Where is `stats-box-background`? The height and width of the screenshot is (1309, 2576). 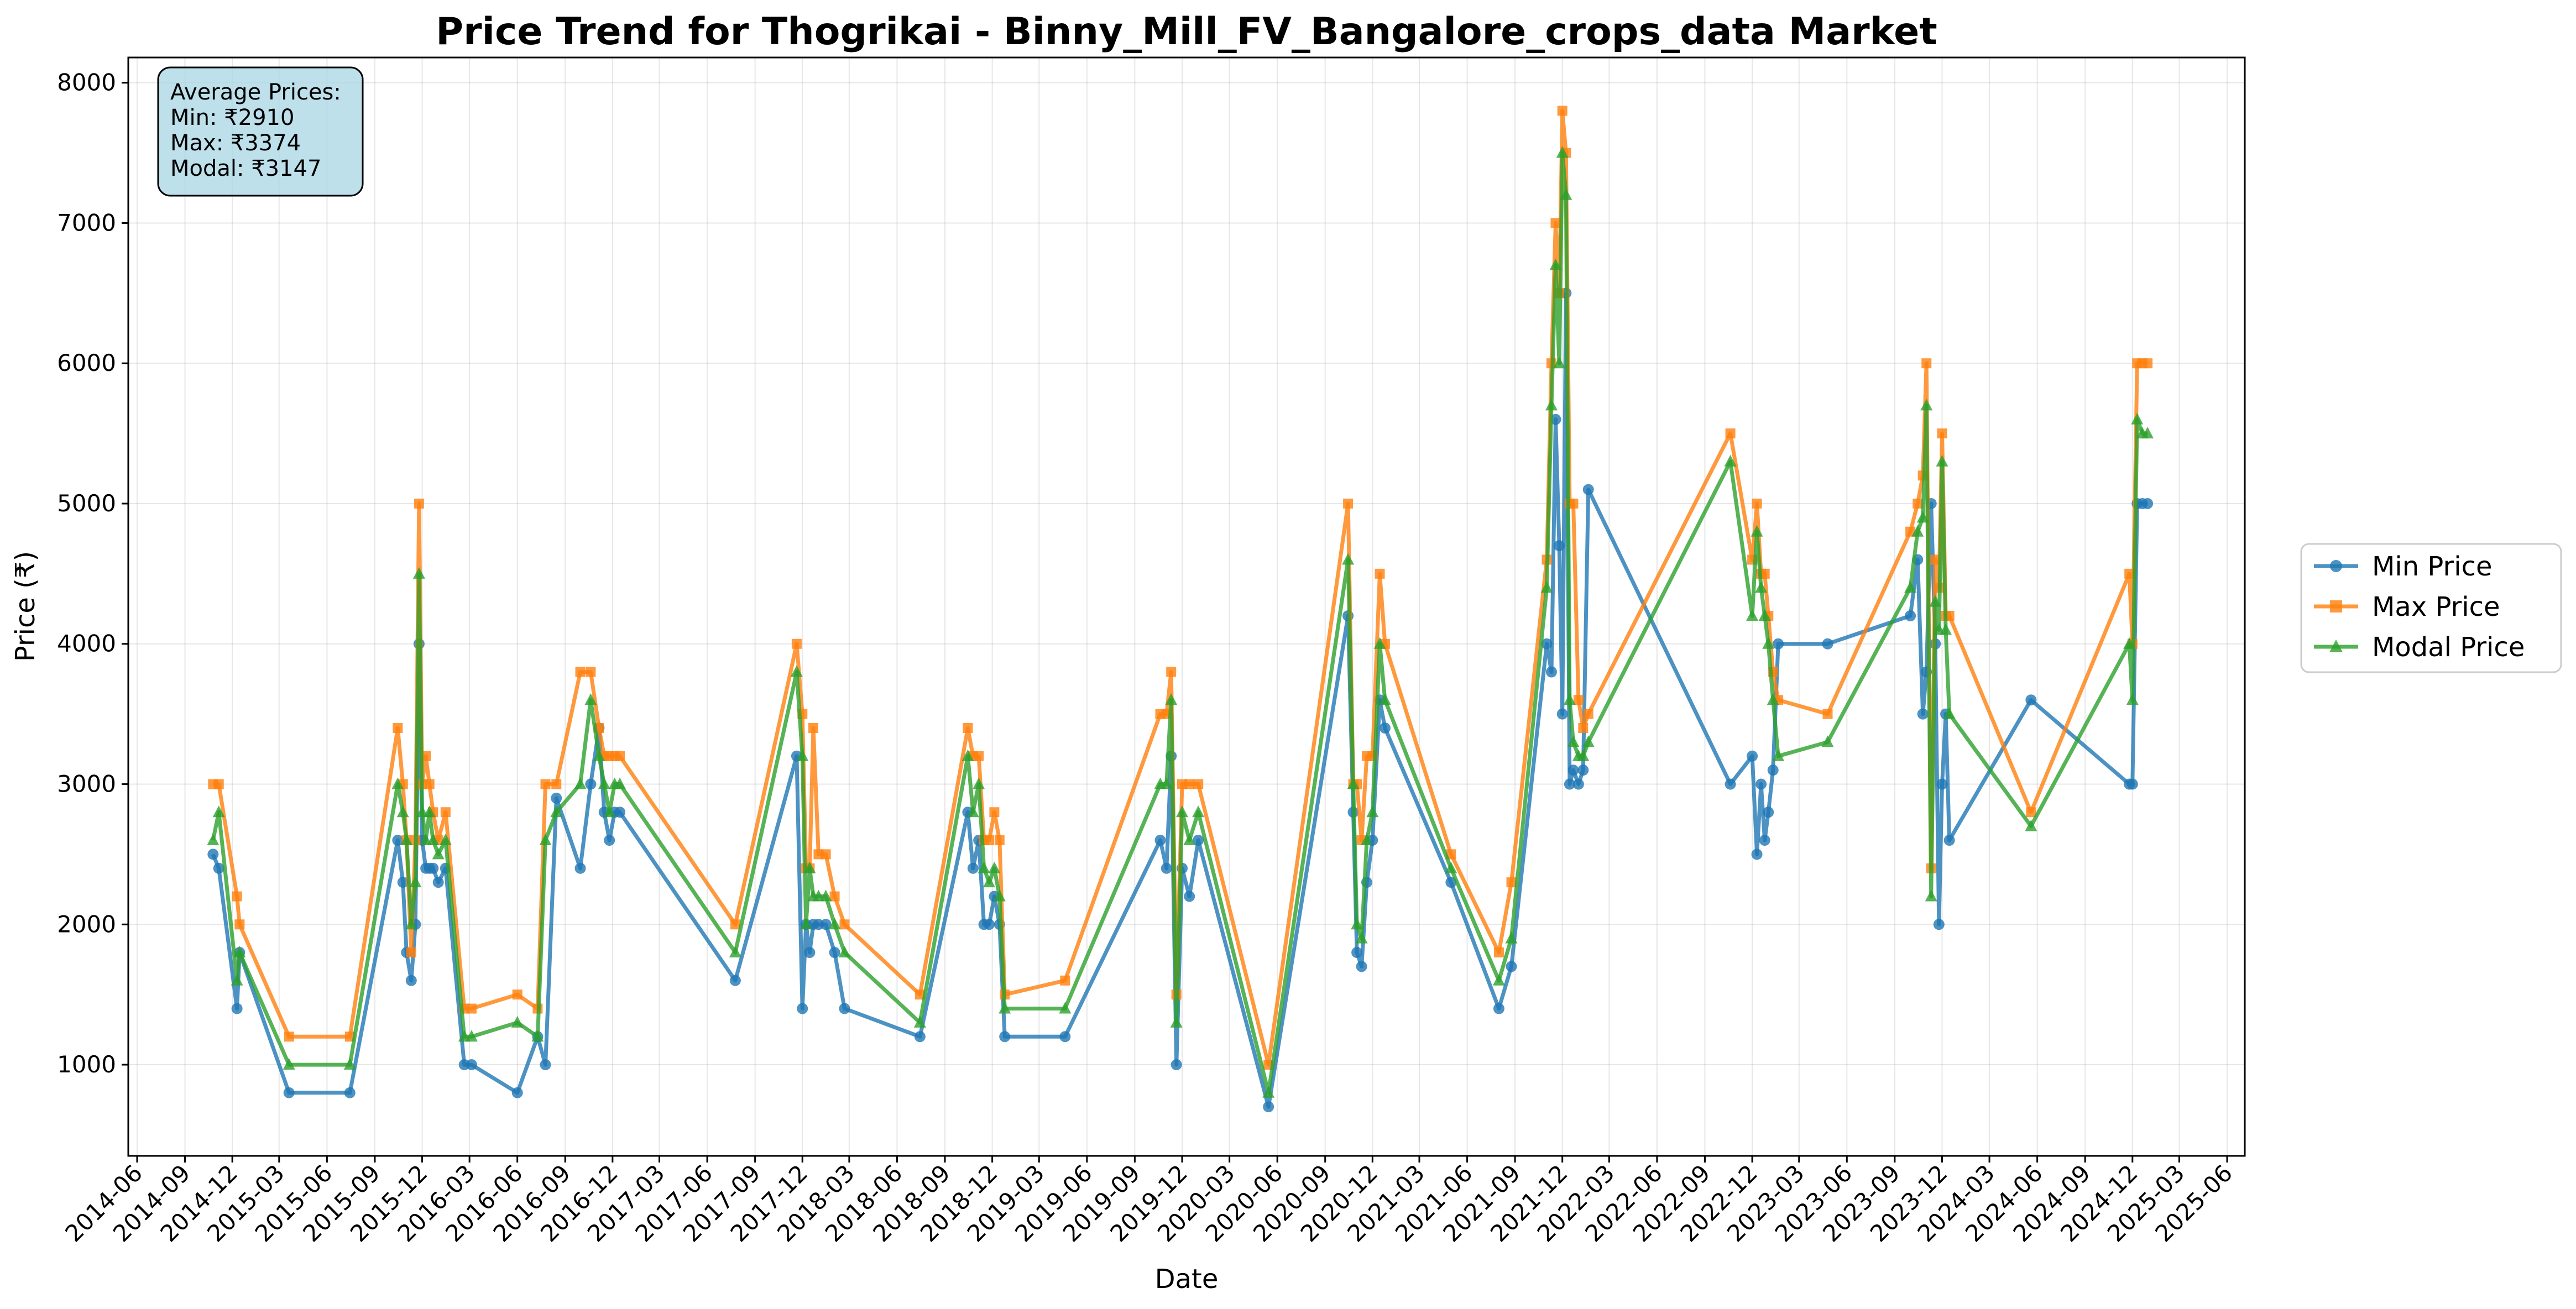
stats-box-background is located at coordinates (260, 132).